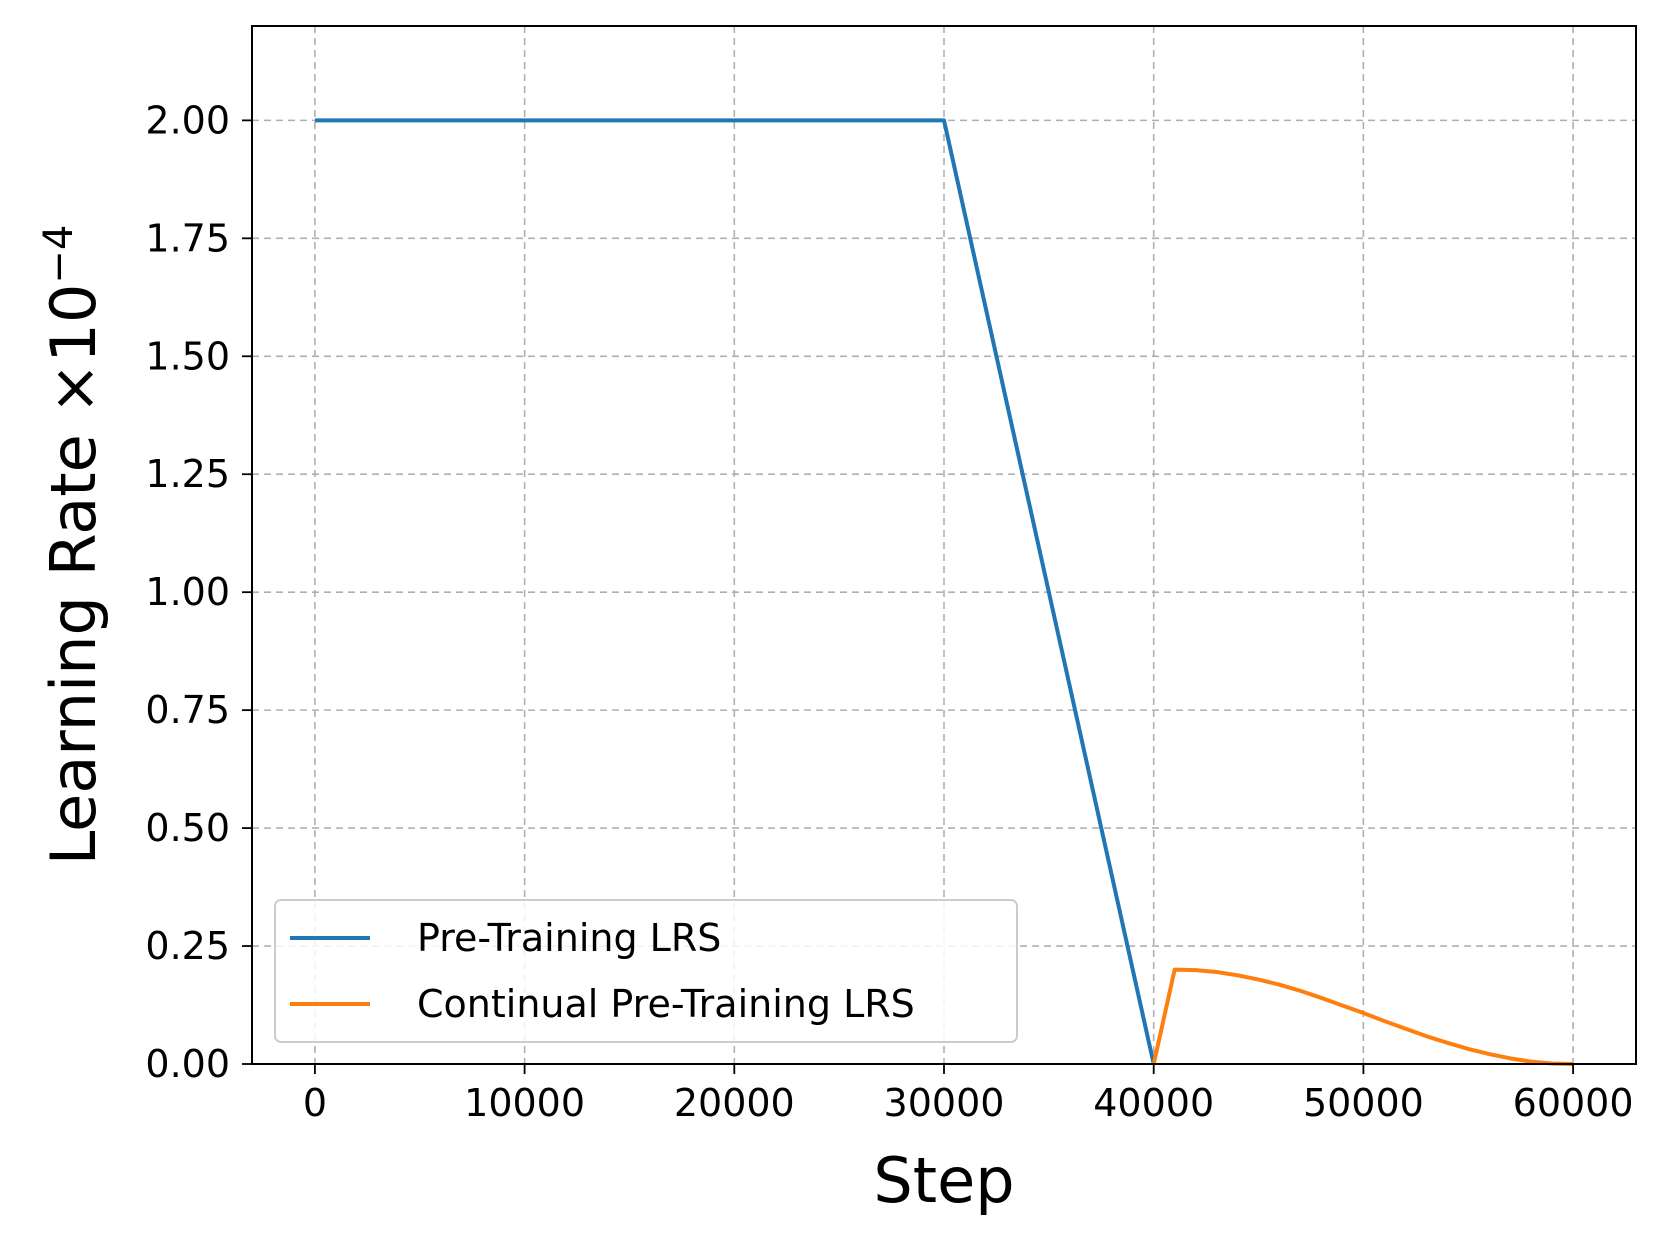  I want to click on y-tick-label: 0.25, so click(187, 946).